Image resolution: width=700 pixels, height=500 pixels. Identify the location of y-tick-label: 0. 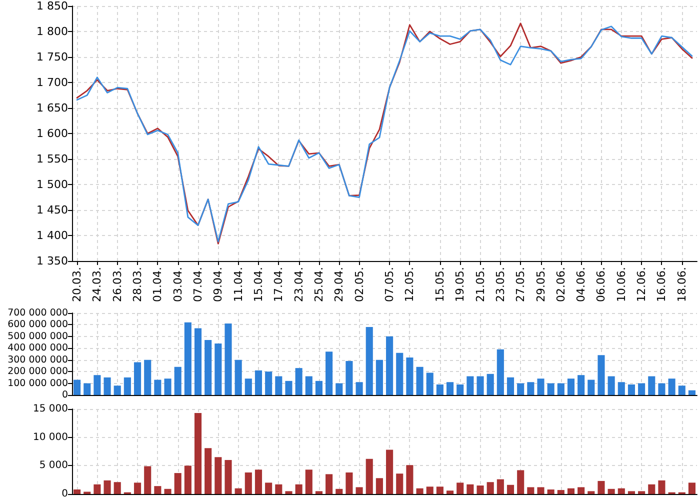
(65, 395).